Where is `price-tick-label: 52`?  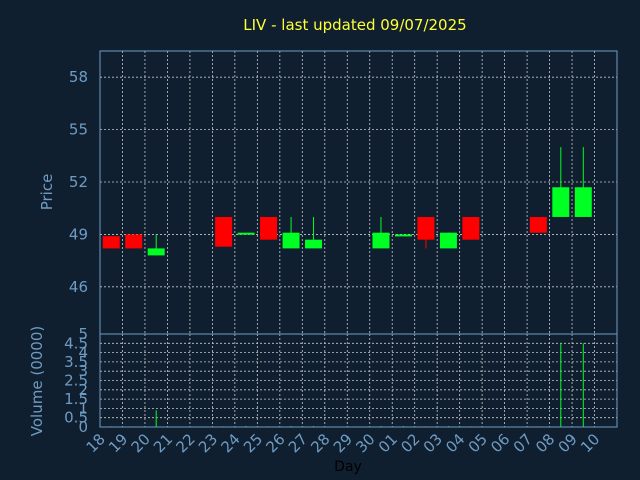
price-tick-label: 52 is located at coordinates (78, 182).